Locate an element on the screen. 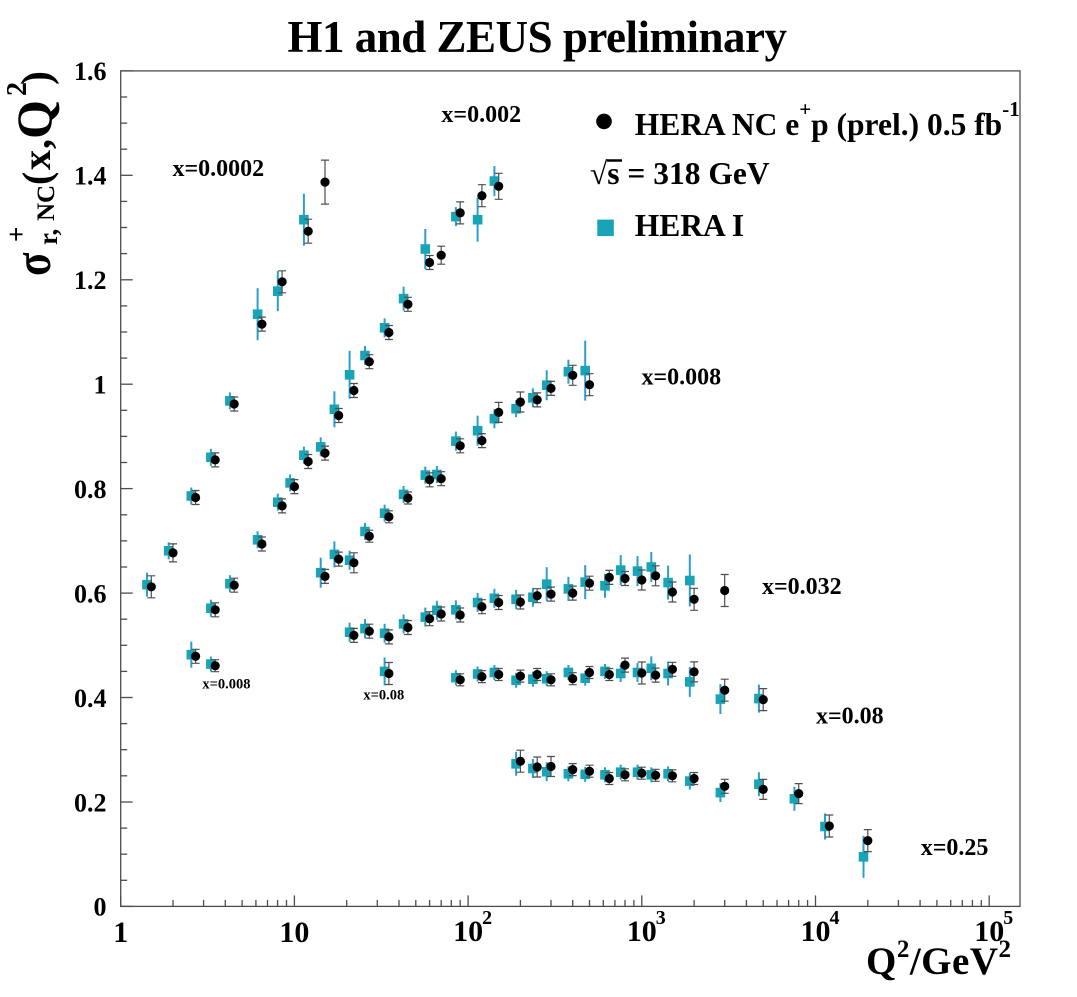 The height and width of the screenshot is (997, 1077). svg-text: 1.2 is located at coordinates (90, 280).